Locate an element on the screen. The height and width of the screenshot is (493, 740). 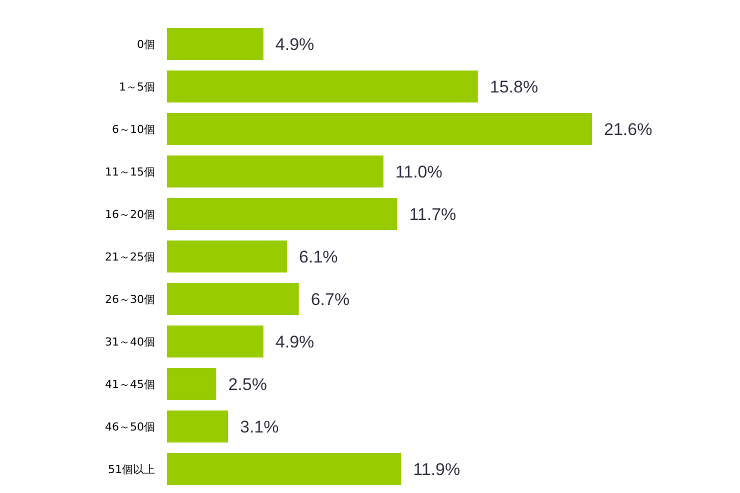
y-tick-label: 26～30個 is located at coordinates (130, 299).